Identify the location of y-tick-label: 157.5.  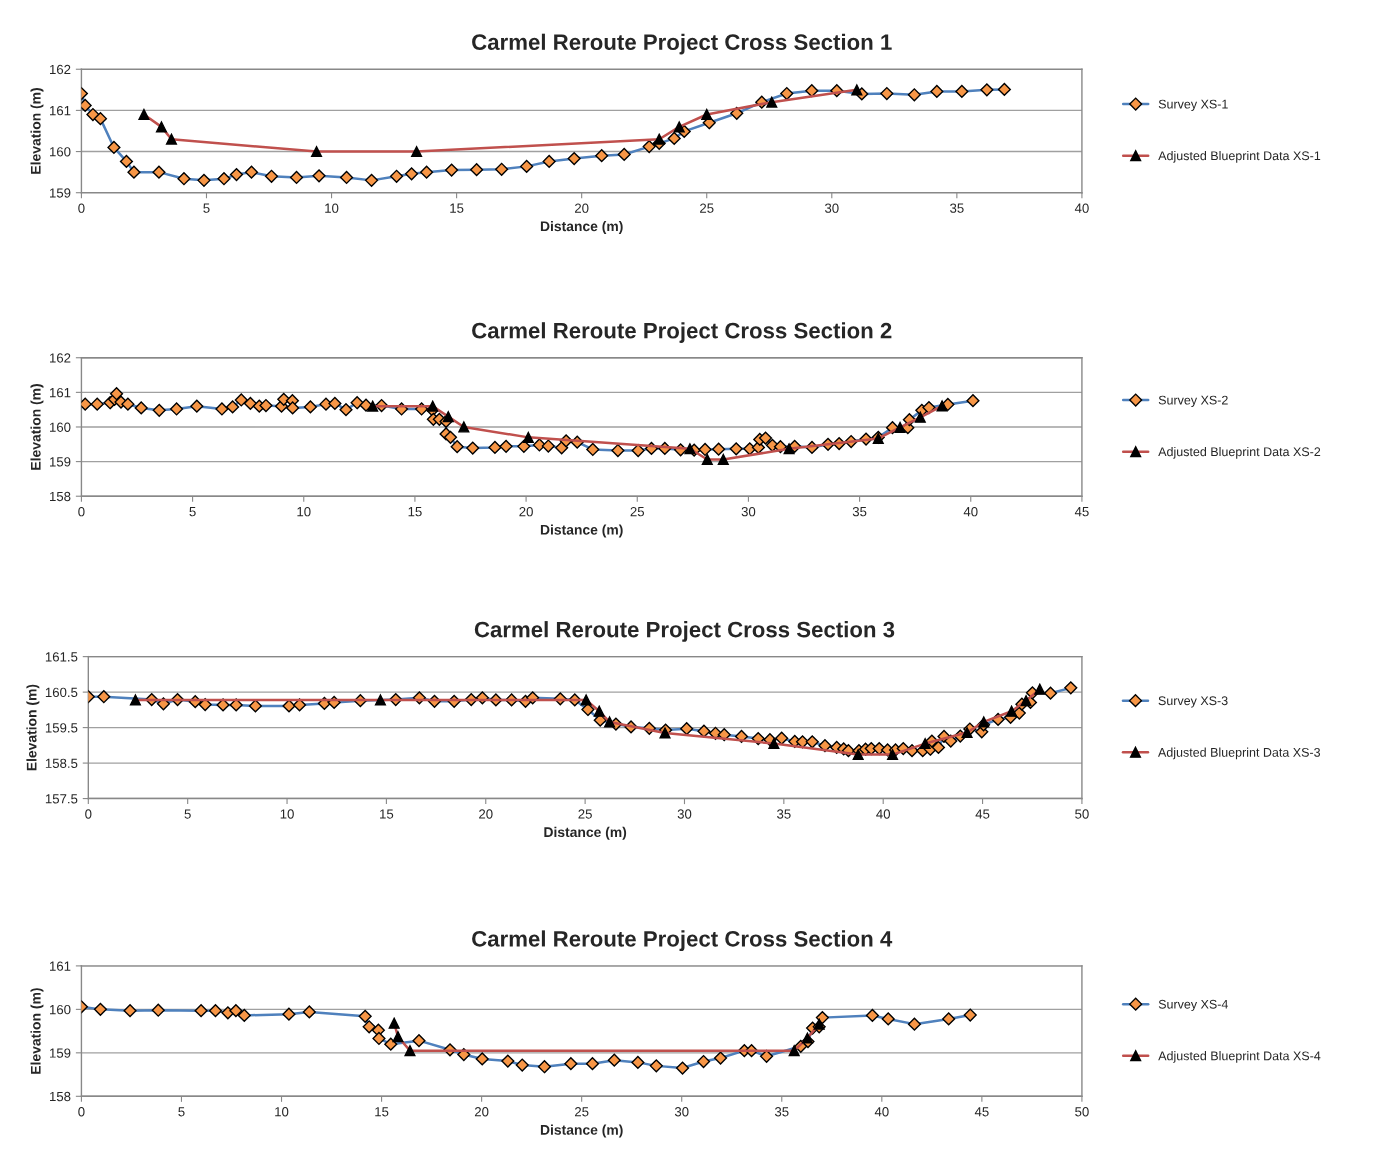
(61, 799).